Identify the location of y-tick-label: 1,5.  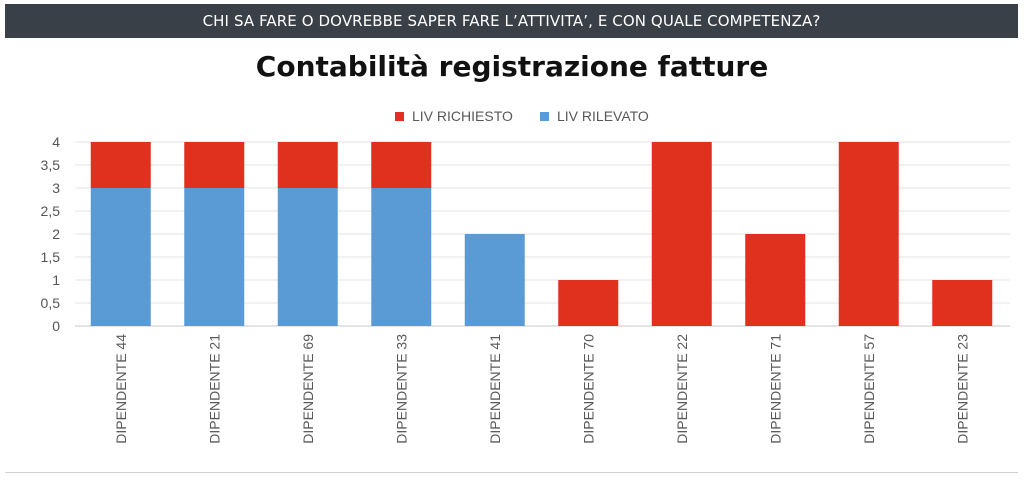
(51, 257).